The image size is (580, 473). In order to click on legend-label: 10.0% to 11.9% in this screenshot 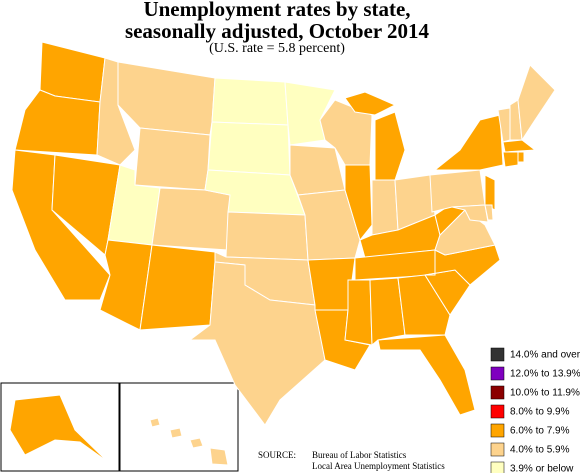, I will do `click(545, 393)`.